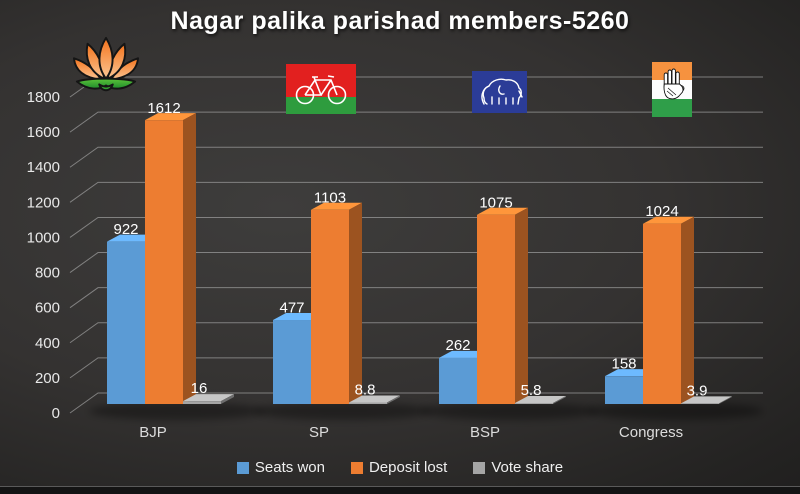  Describe the element at coordinates (623, 363) in the screenshot. I see `data-label-Congress-0: 158` at that location.